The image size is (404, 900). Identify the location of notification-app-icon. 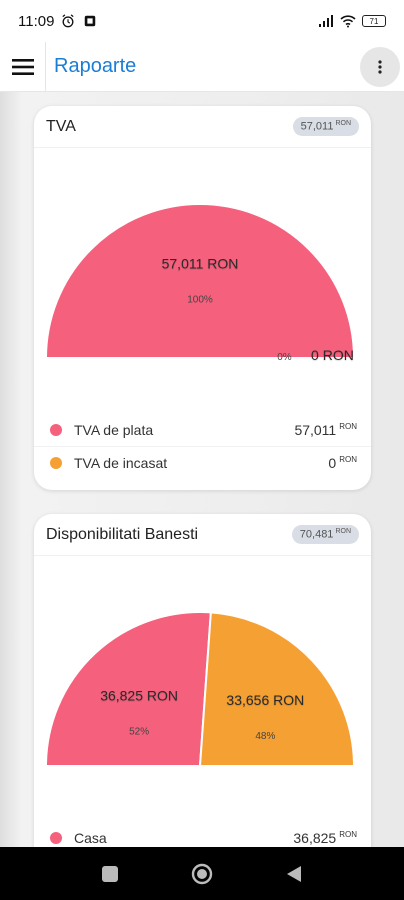
(90, 21).